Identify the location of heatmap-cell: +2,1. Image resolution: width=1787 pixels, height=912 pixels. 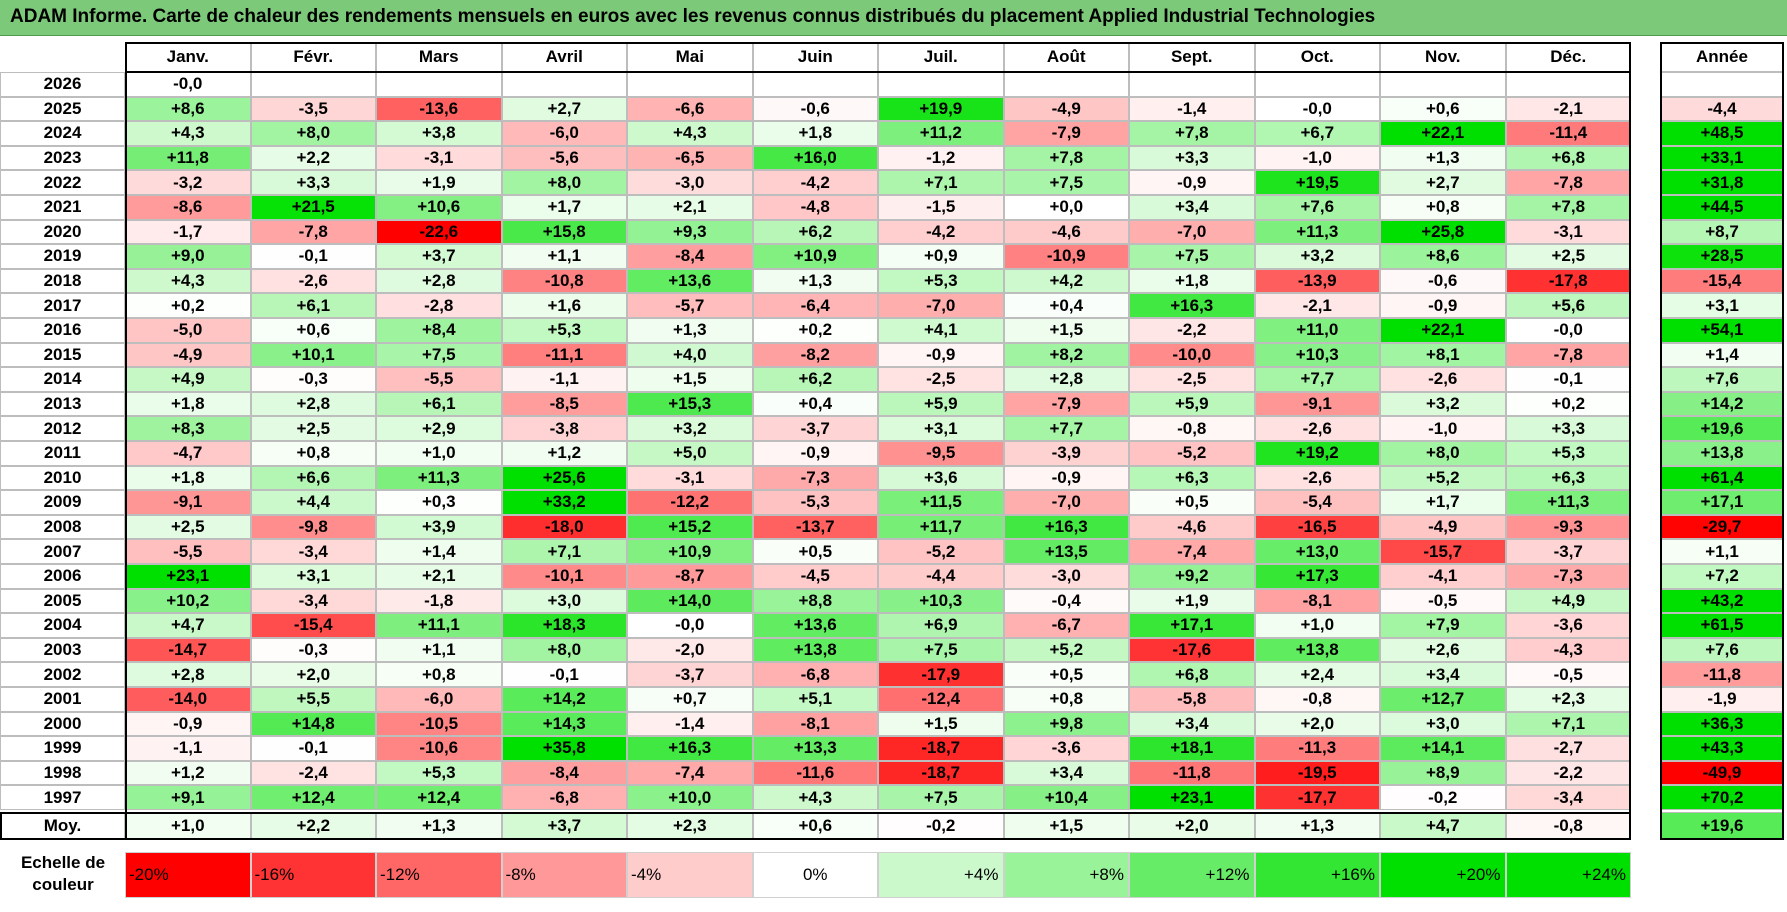
(439, 576).